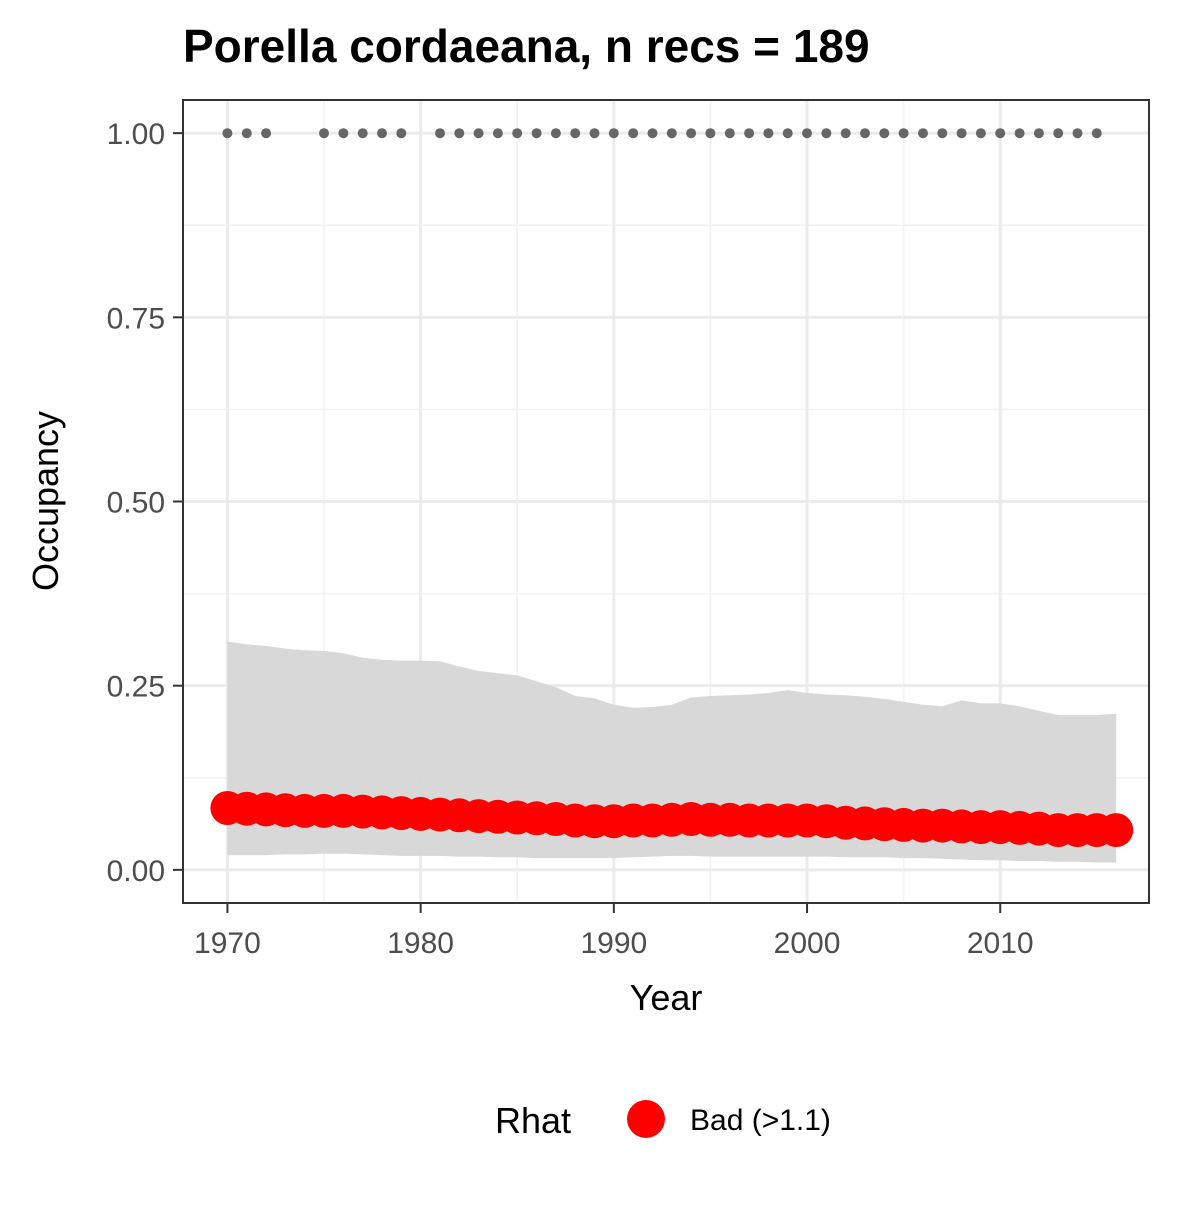 This screenshot has width=1200, height=1205. Describe the element at coordinates (526, 46) in the screenshot. I see `chart-title: Porella cordaeana, n recs = 189` at that location.